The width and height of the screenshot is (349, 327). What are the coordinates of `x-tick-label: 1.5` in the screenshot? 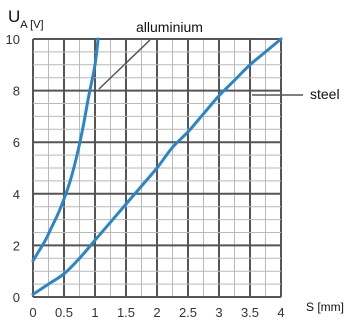 It's located at (126, 312).